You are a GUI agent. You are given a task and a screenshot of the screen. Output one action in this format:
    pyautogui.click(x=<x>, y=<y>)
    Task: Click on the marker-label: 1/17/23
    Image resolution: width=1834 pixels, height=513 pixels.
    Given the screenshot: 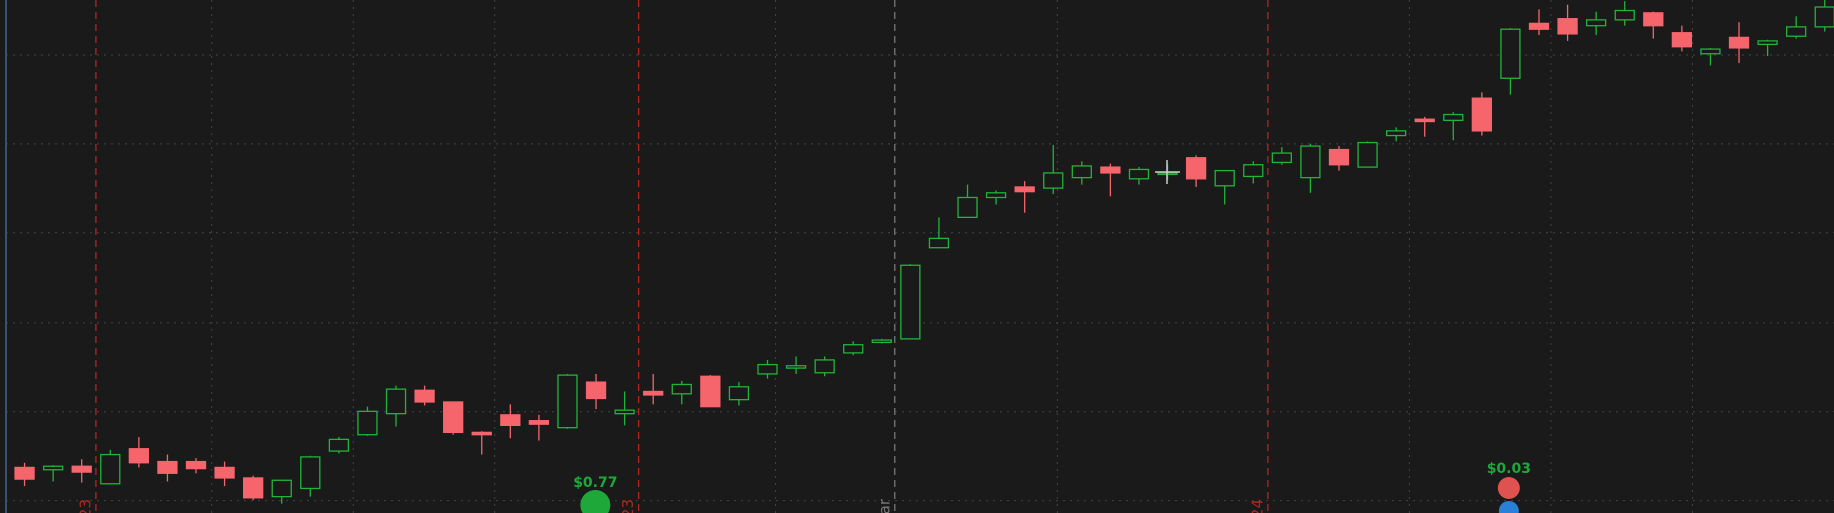 What is the action you would take?
    pyautogui.click(x=85, y=506)
    